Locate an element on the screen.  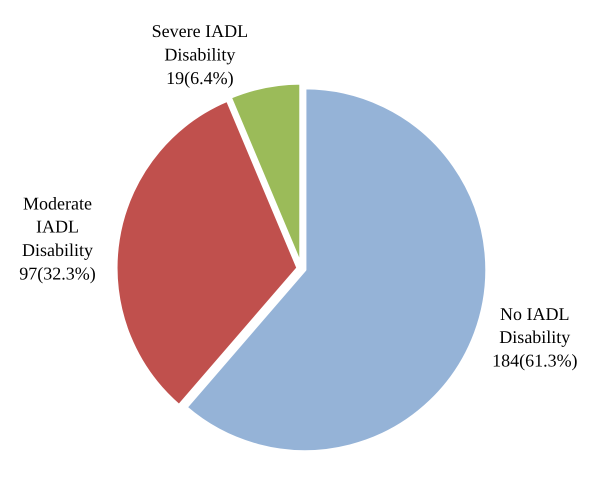
data-label: 19(6.4%) is located at coordinates (200, 78).